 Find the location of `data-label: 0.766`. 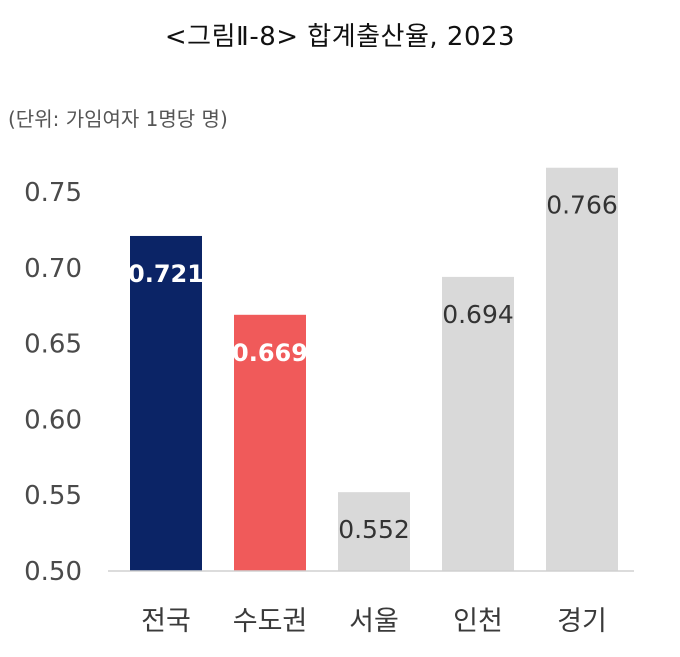

data-label: 0.766 is located at coordinates (582, 205).